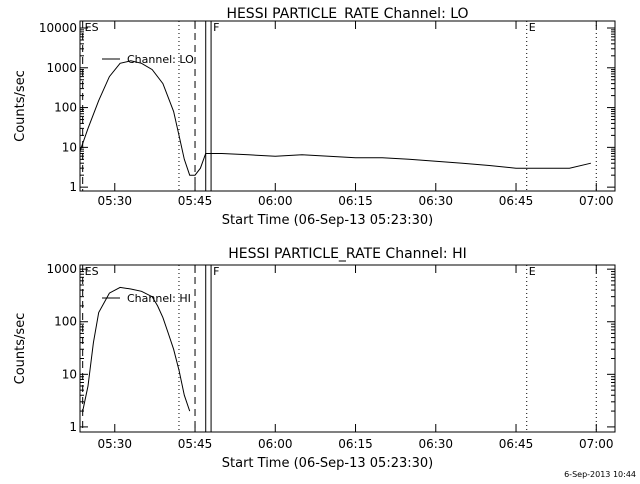 The width and height of the screenshot is (640, 484). I want to click on legend-label: Channel: HI, so click(159, 298).